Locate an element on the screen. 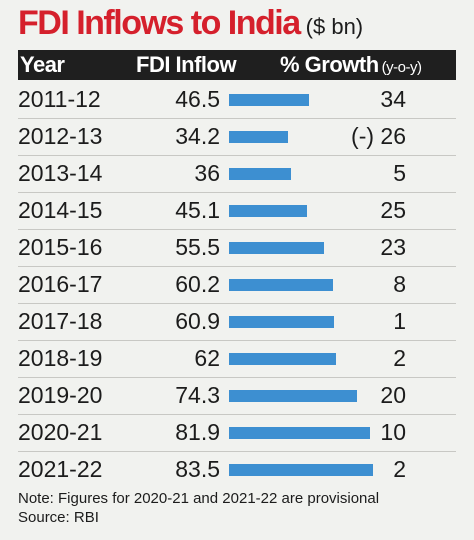 Image resolution: width=474 pixels, height=540 pixels. table-row: 2011-12 46.5 34 is located at coordinates (237, 100).